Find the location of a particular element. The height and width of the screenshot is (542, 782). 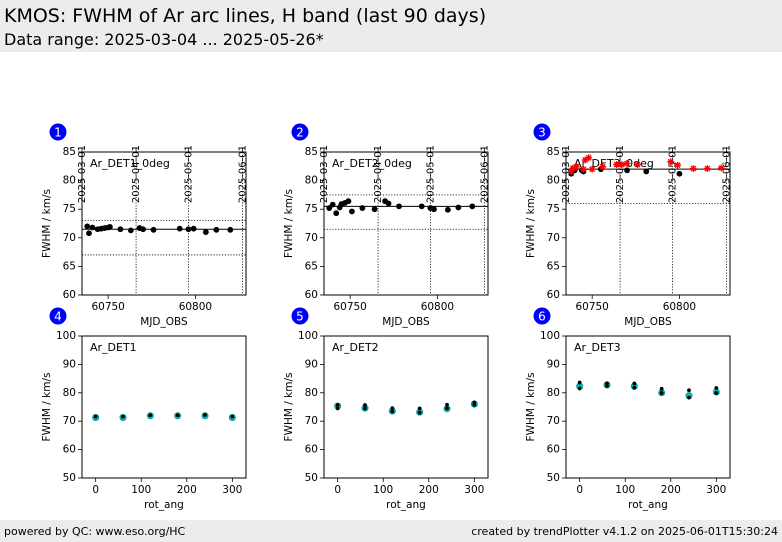

panel-number: 5 is located at coordinates (300, 317).